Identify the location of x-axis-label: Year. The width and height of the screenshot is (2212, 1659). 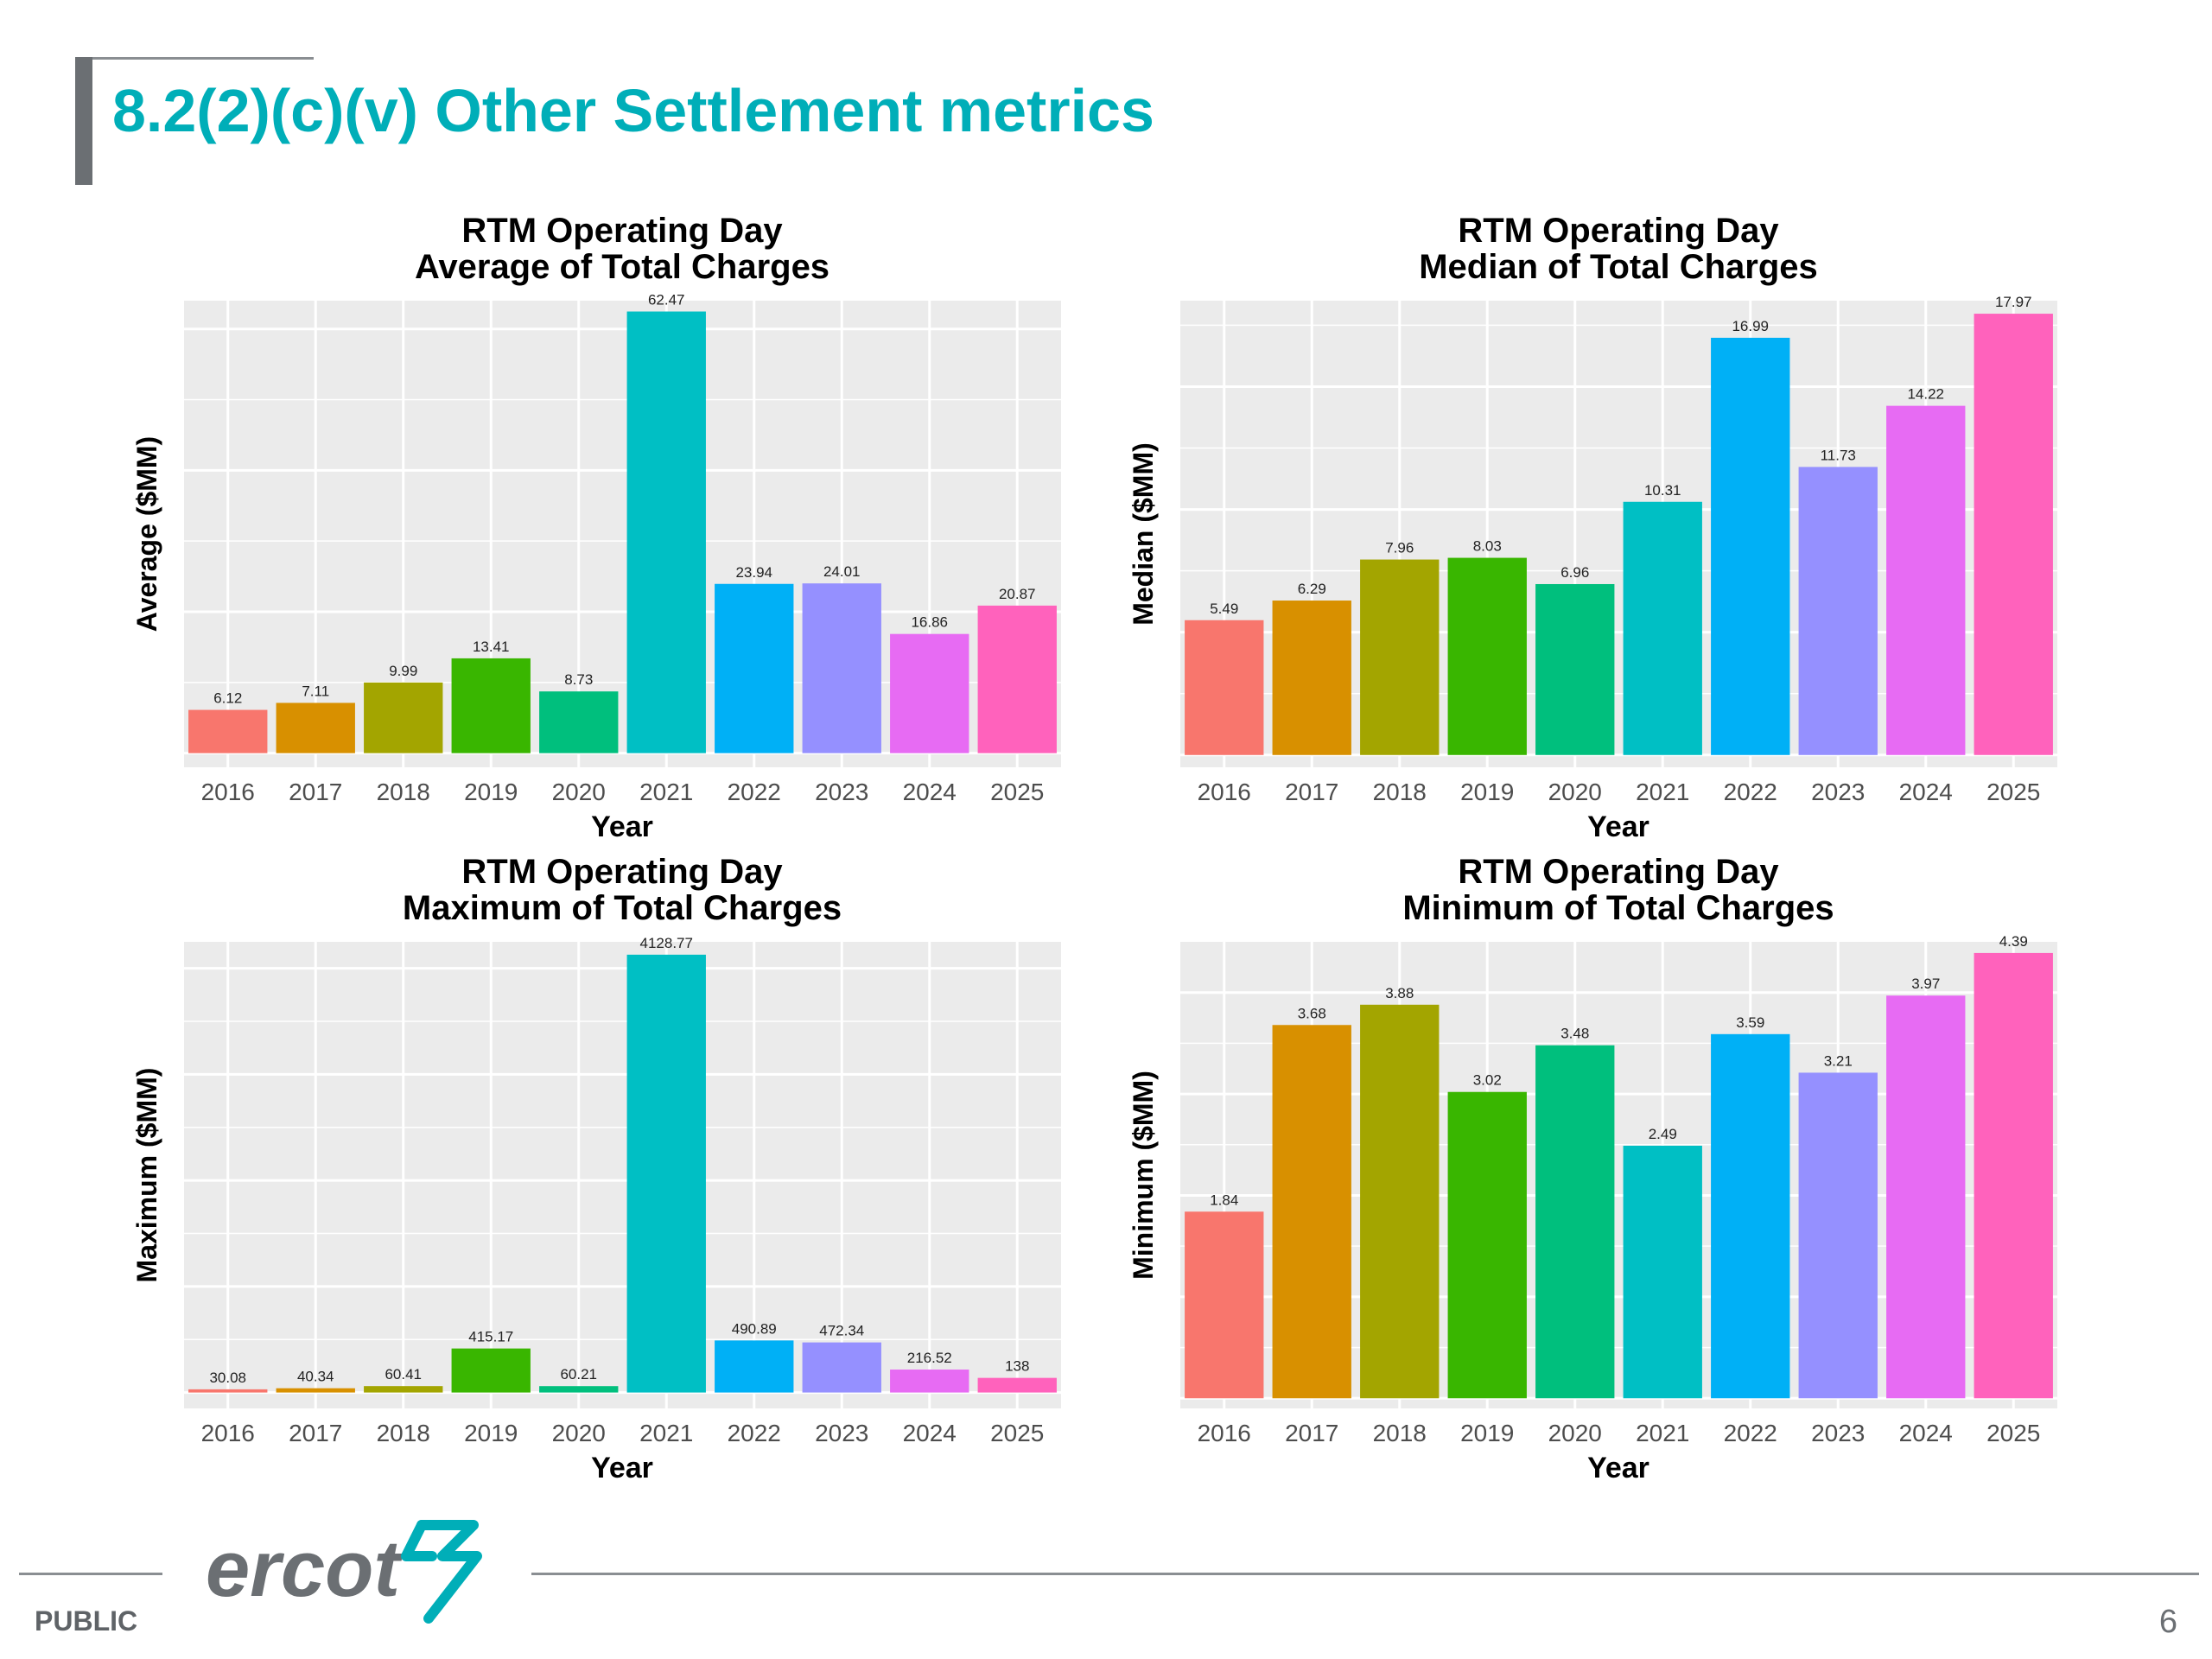
(1618, 1468).